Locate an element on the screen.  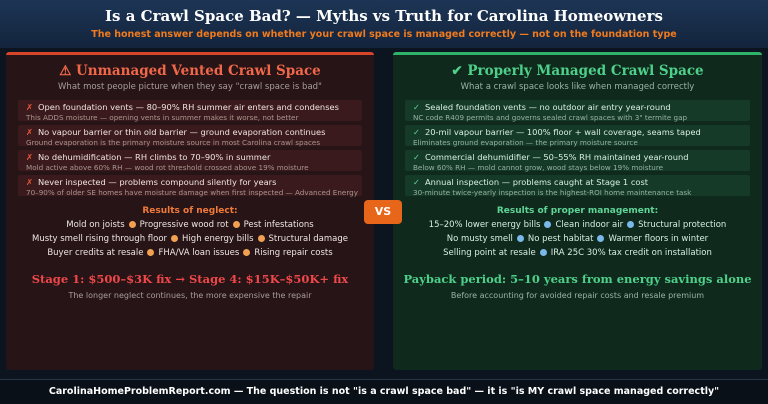
result: Clean indoor air is located at coordinates (589, 225).